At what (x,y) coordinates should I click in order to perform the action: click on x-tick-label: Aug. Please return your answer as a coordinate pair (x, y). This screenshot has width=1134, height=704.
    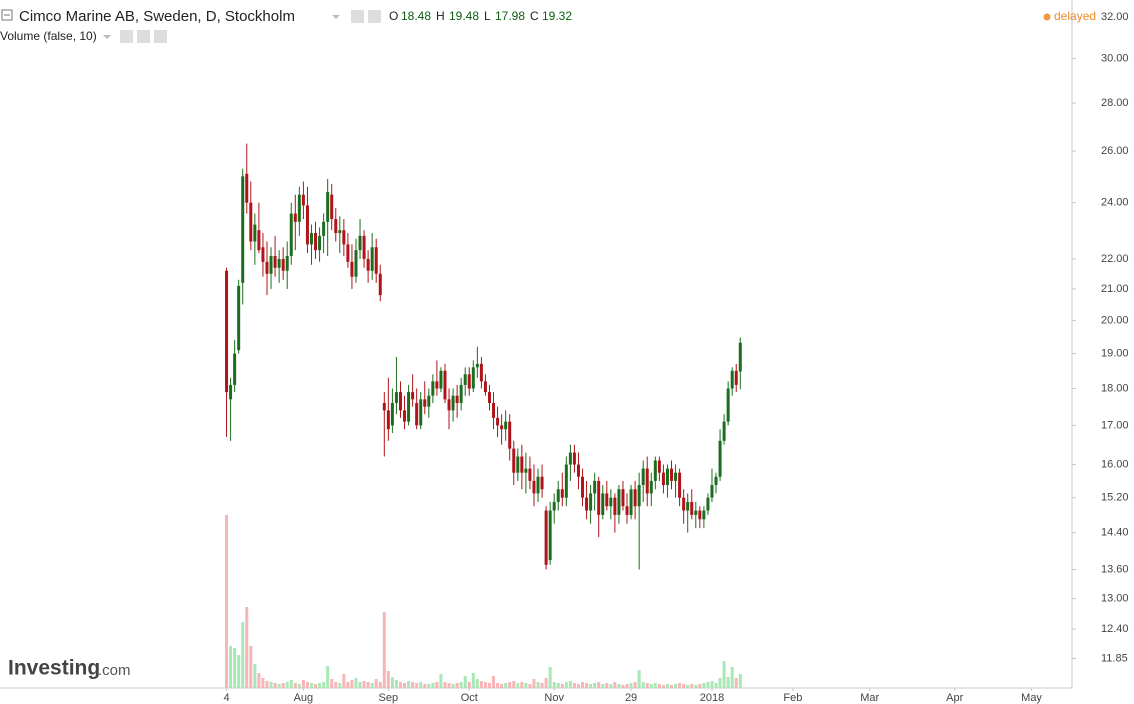
    Looking at the image, I should click on (304, 698).